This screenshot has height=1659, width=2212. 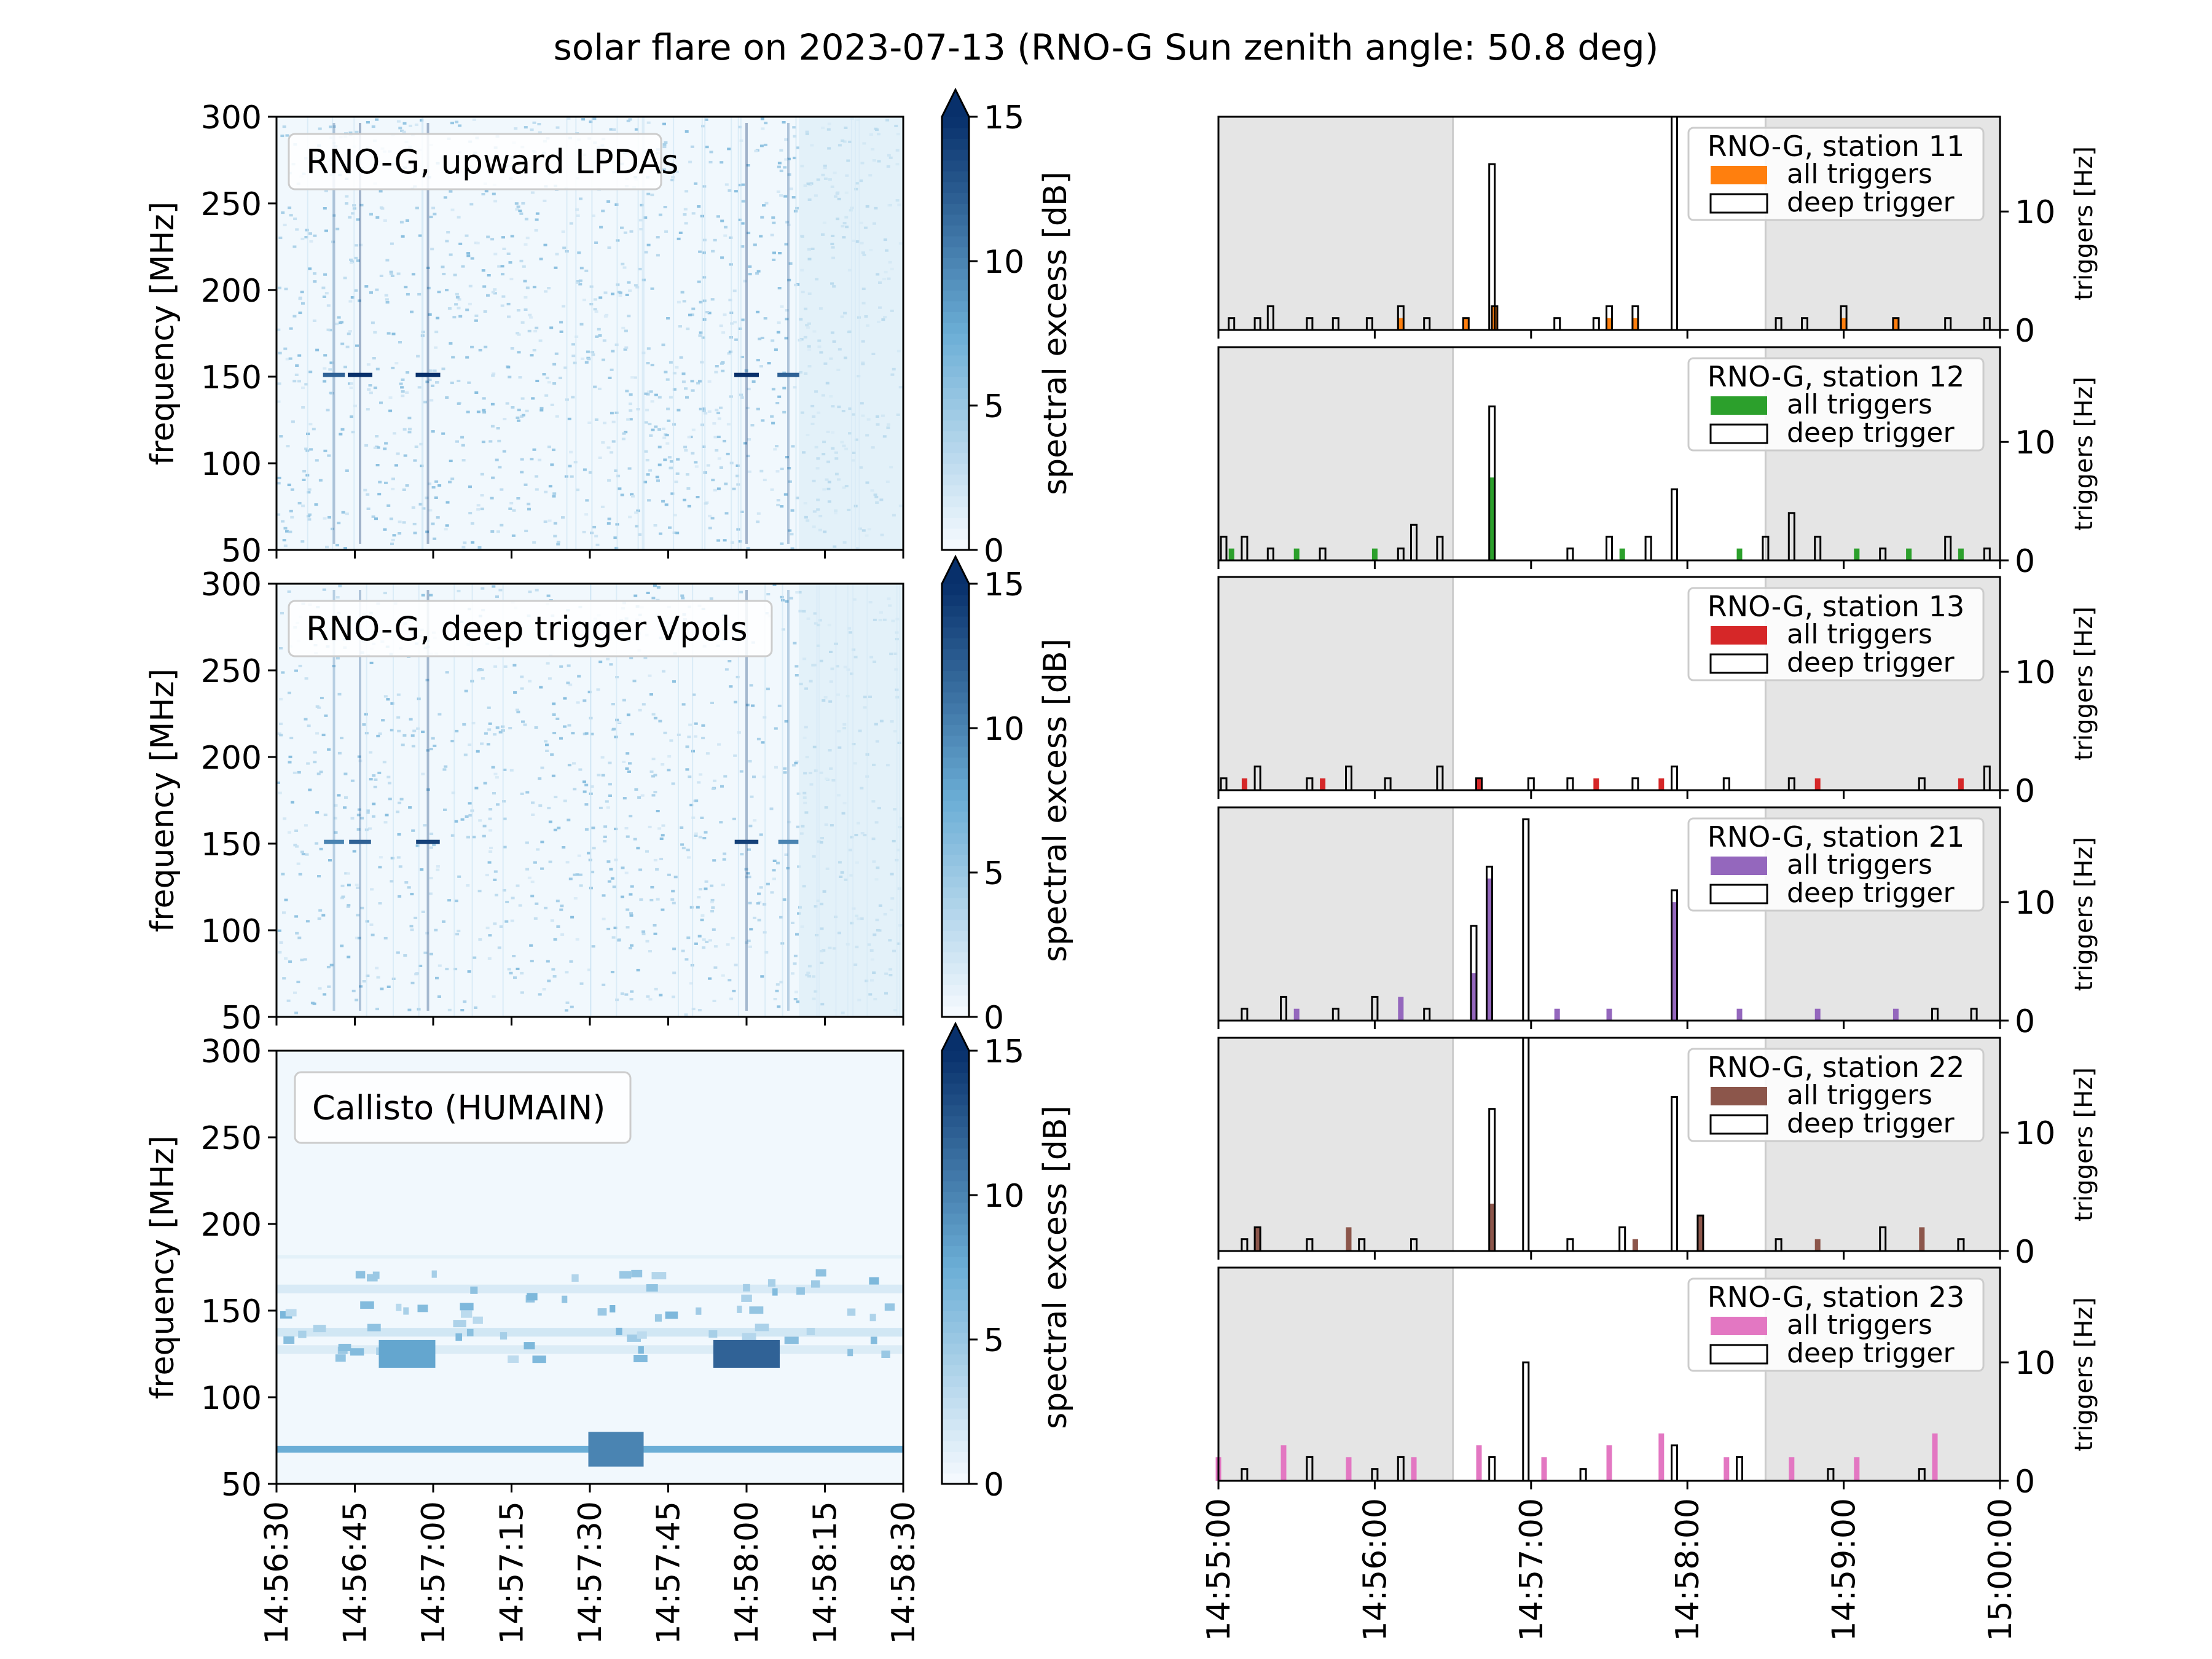 What do you see at coordinates (1007, 1262) in the screenshot?
I see `colorbar: 0 5 10 15 spectral excess [dB]` at bounding box center [1007, 1262].